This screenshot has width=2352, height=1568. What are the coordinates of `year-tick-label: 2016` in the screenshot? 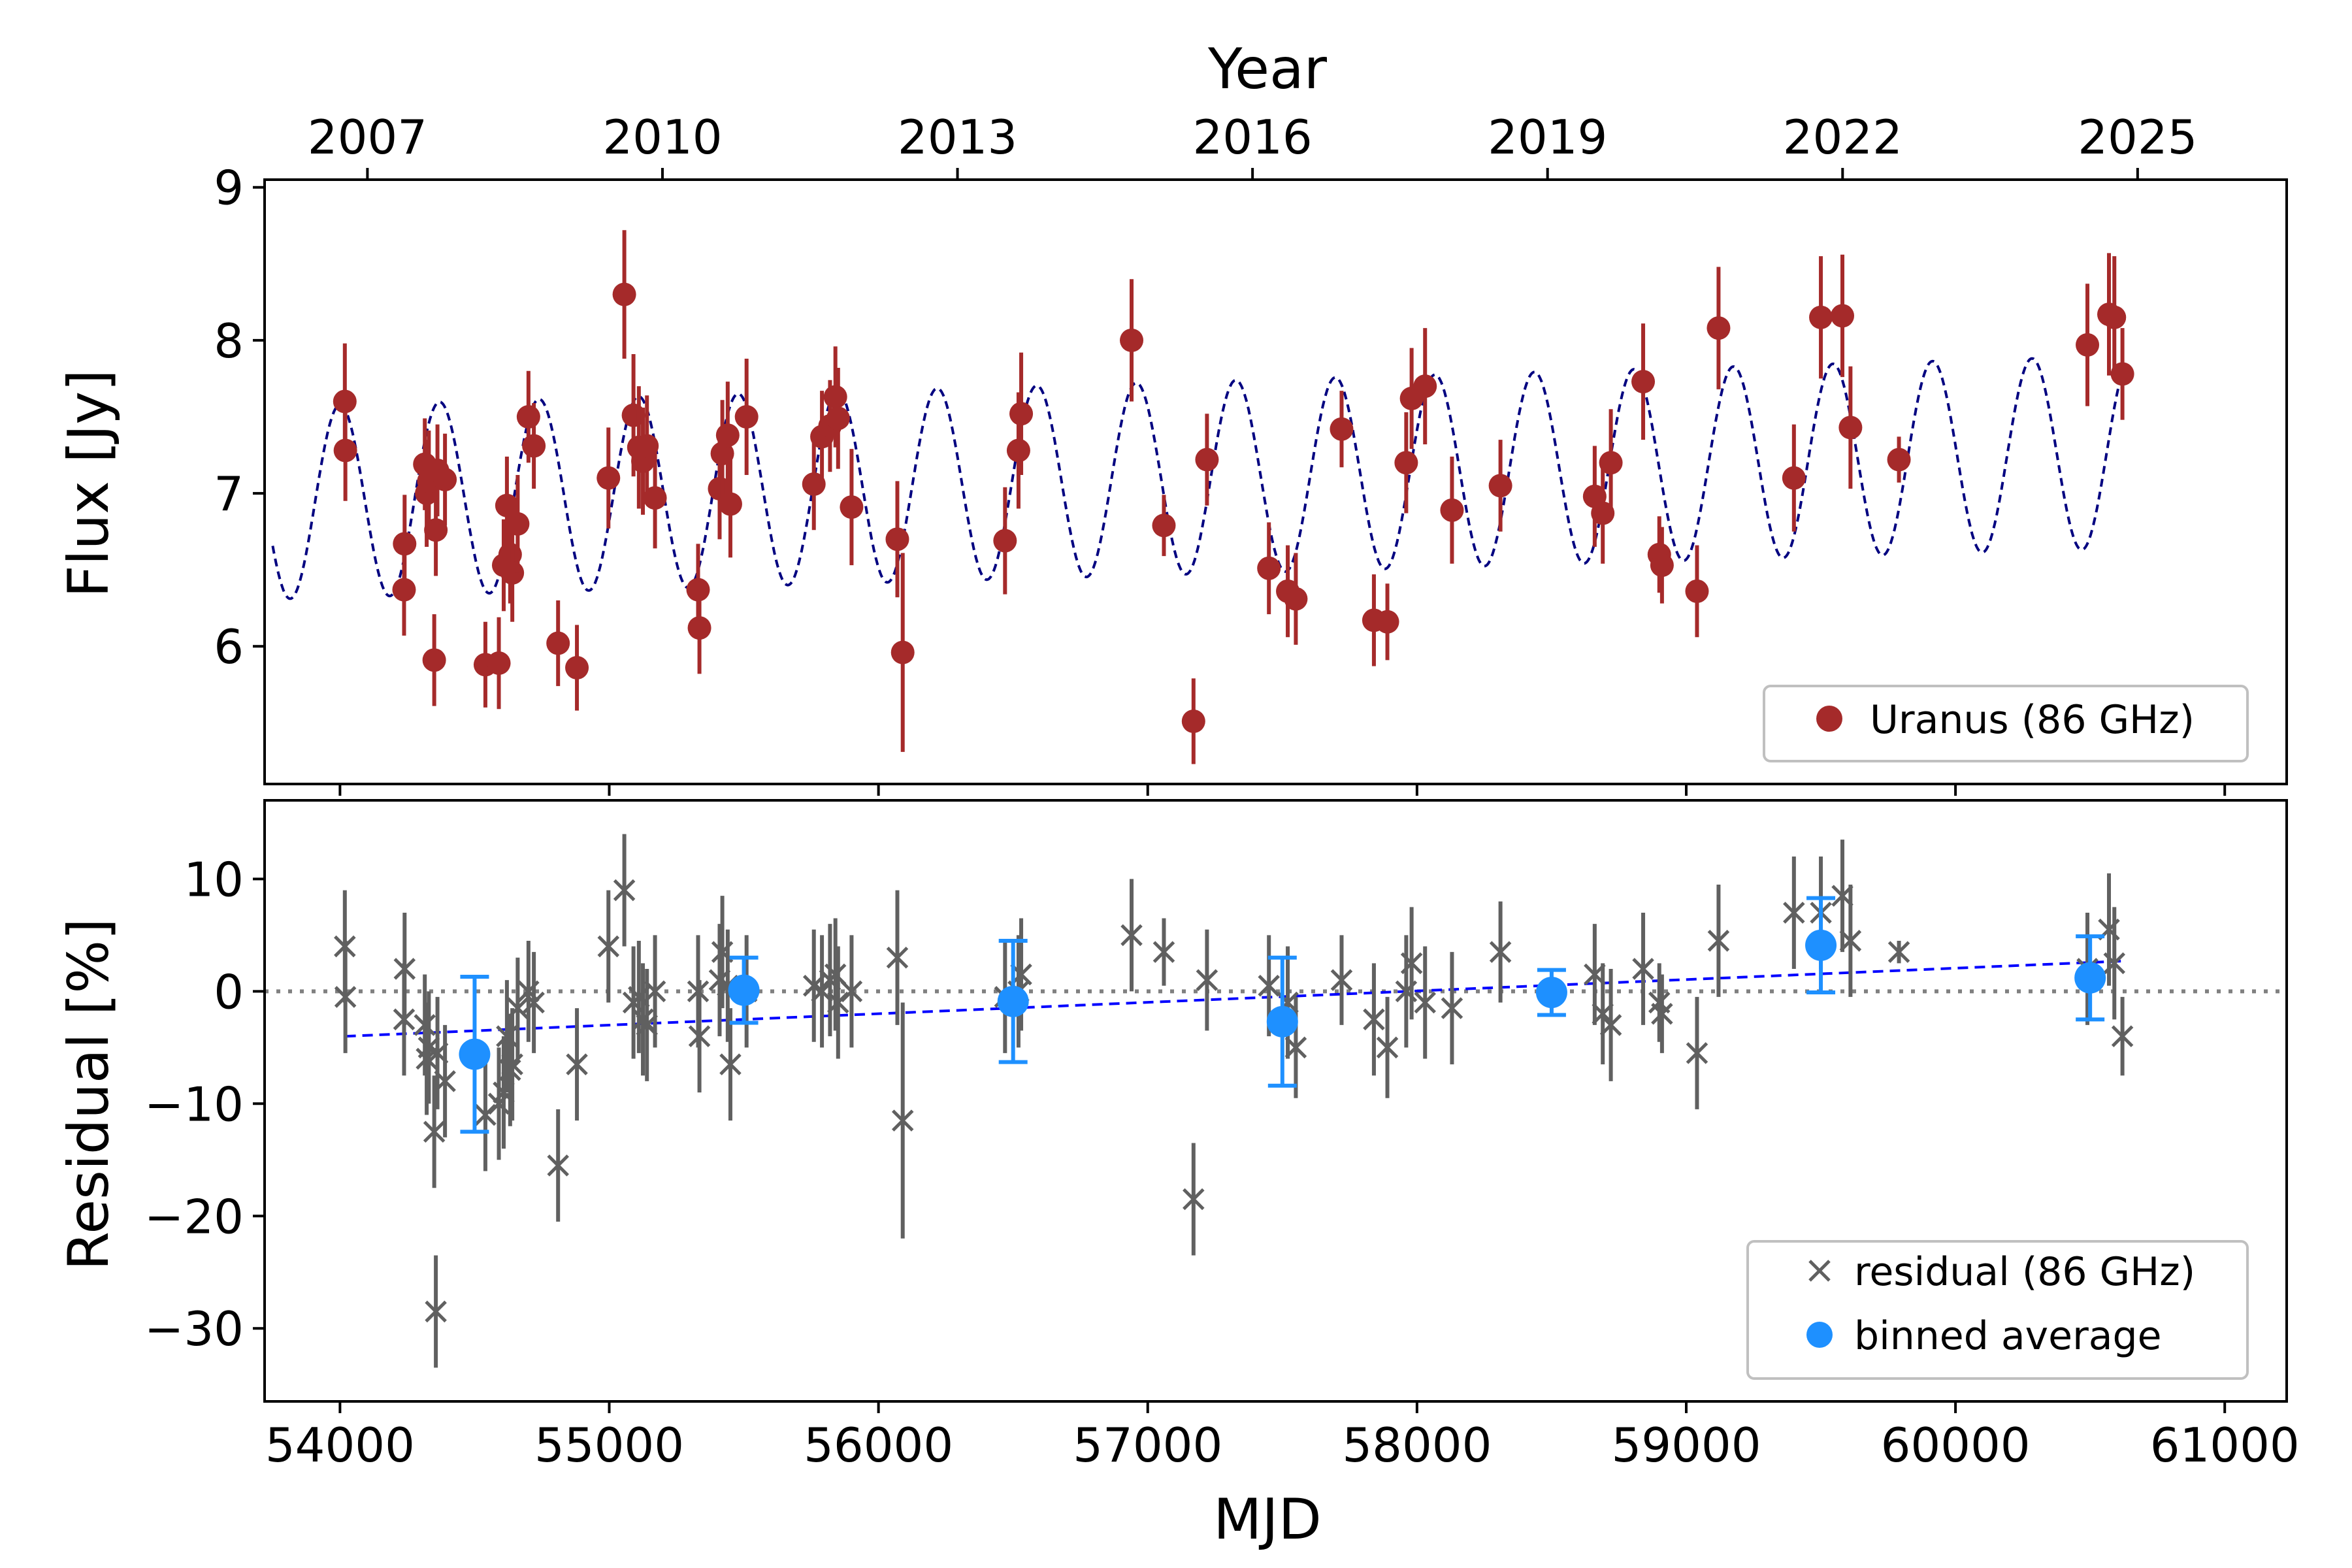 It's located at (1253, 137).